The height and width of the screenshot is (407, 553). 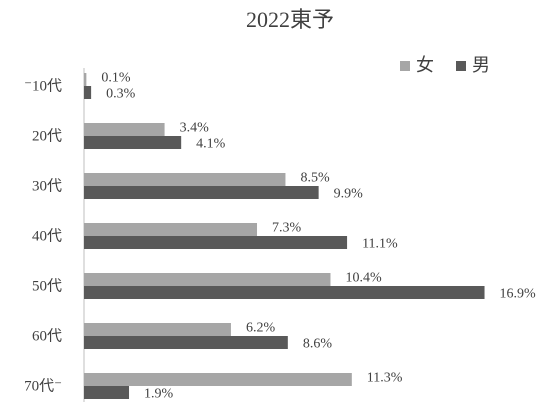 What do you see at coordinates (47, 235) in the screenshot?
I see `y-tick-label: 40代` at bounding box center [47, 235].